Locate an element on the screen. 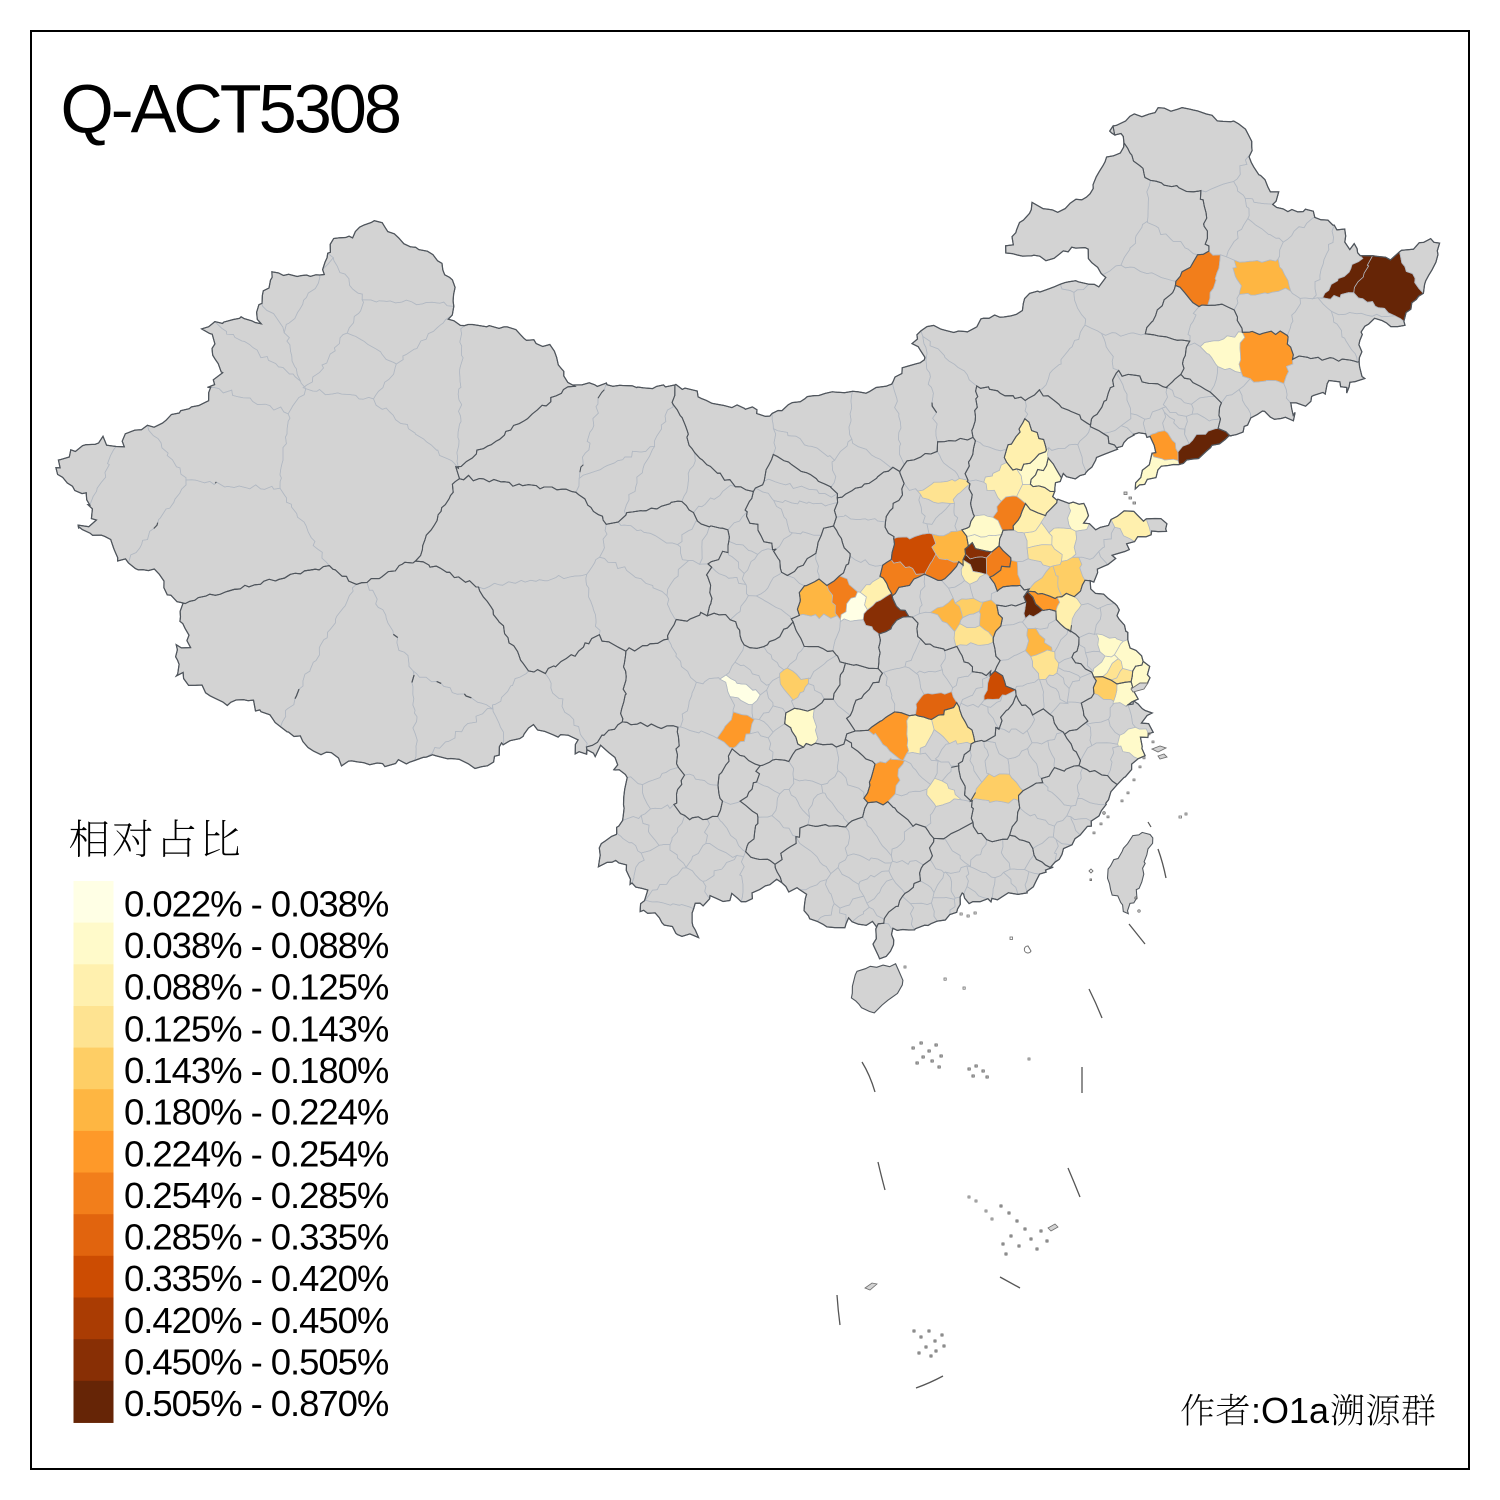 The image size is (1500, 1500). svg-text: 0.285% - 0.335% is located at coordinates (256, 1237).